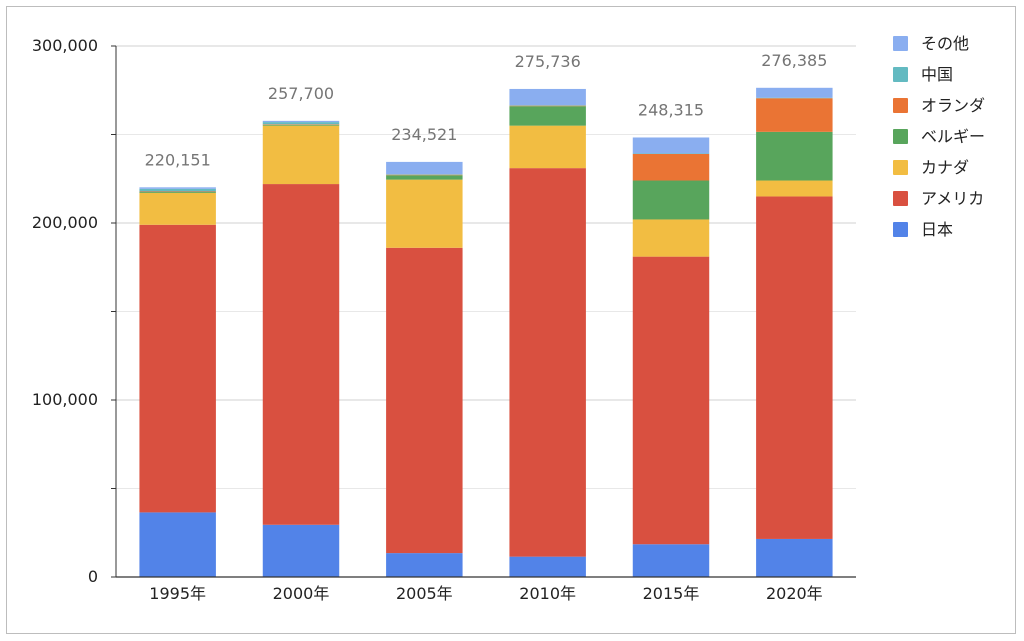 Image resolution: width=1024 pixels, height=641 pixels. Describe the element at coordinates (65, 45) in the screenshot. I see `y-tick-label: 300,000` at that location.